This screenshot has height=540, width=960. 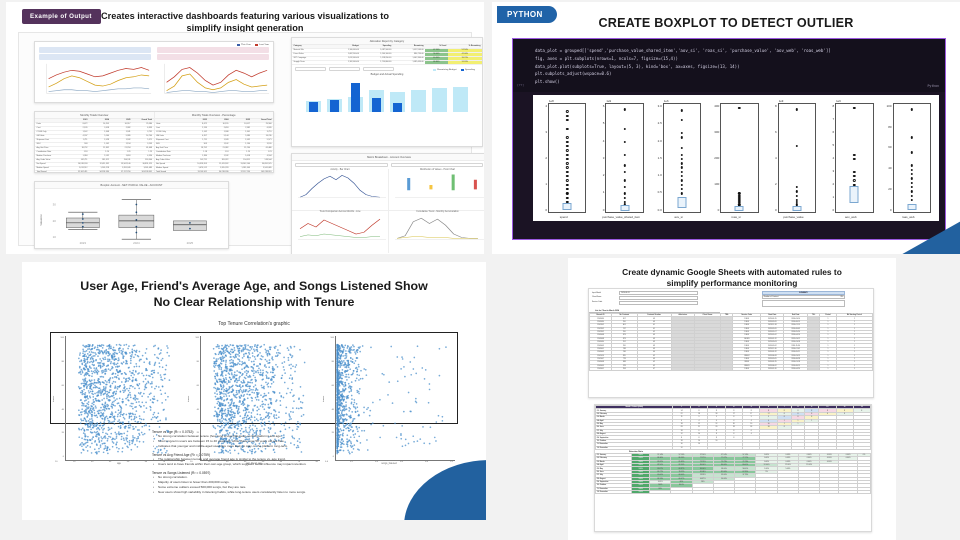 What do you see at coordinates (908, 216) in the screenshot?
I see `boxplot-x-label: roas_web` at bounding box center [908, 216].